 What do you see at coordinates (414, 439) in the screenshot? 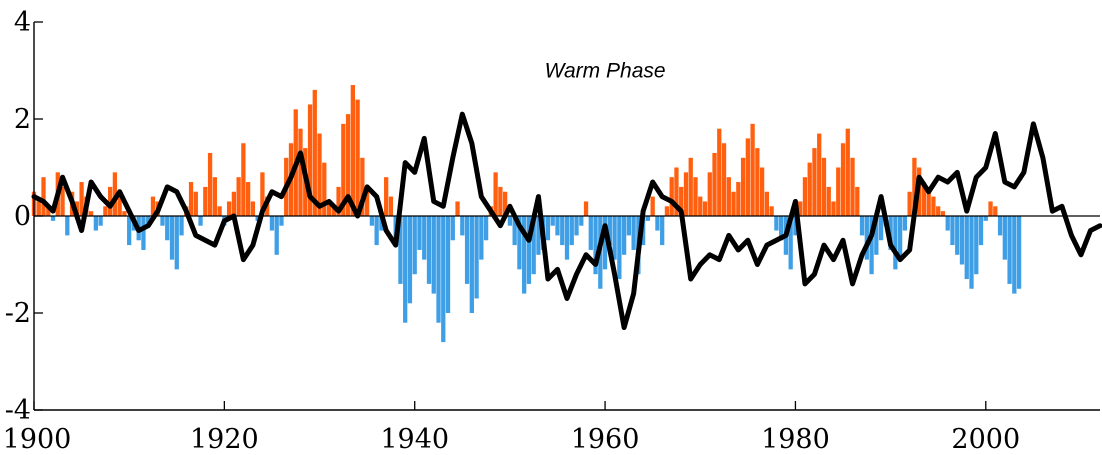
I see `x-tick-label: 1940` at bounding box center [414, 439].